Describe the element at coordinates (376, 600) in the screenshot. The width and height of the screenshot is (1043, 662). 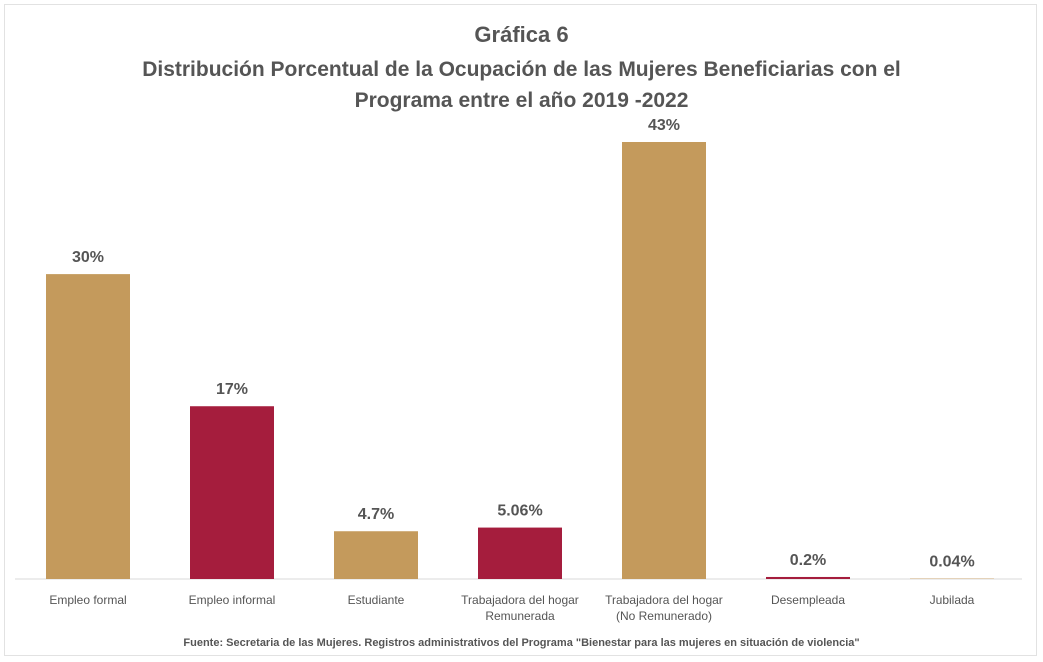
I see `x-tick-label: Estudiante` at that location.